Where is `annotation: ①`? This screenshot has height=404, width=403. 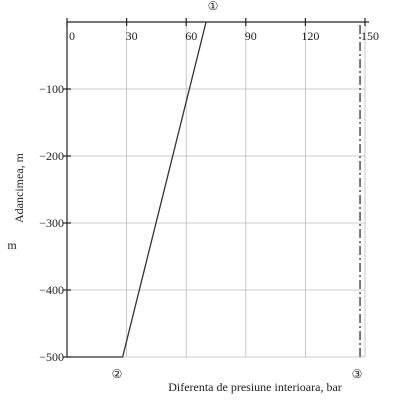
annotation: ① is located at coordinates (213, 6).